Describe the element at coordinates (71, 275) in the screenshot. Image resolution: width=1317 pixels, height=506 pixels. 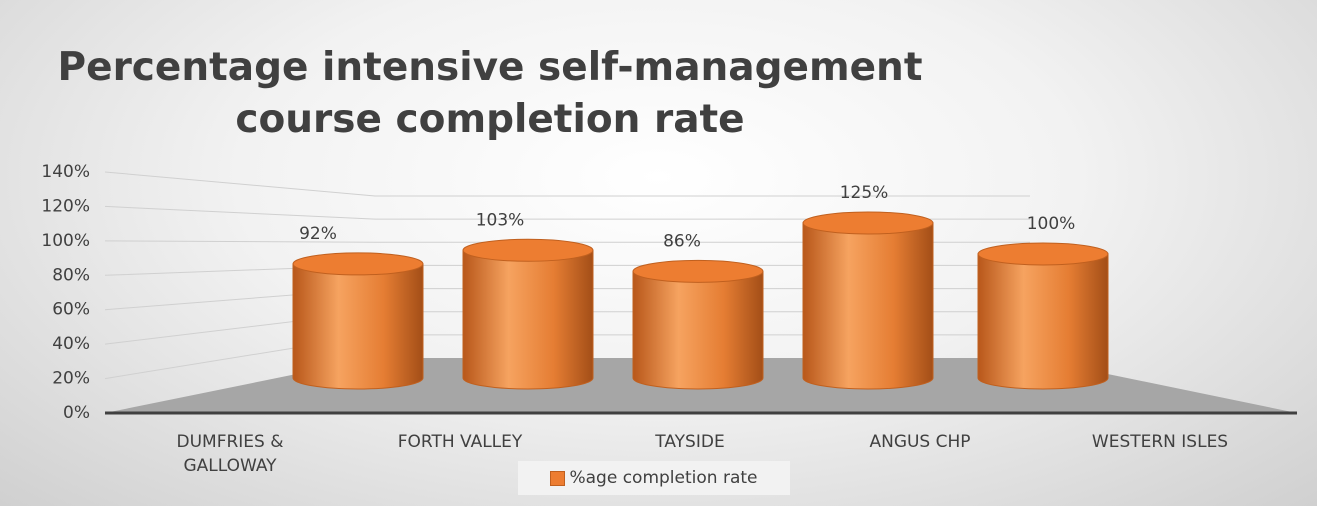
I see `y-tick-label: 80%` at that location.